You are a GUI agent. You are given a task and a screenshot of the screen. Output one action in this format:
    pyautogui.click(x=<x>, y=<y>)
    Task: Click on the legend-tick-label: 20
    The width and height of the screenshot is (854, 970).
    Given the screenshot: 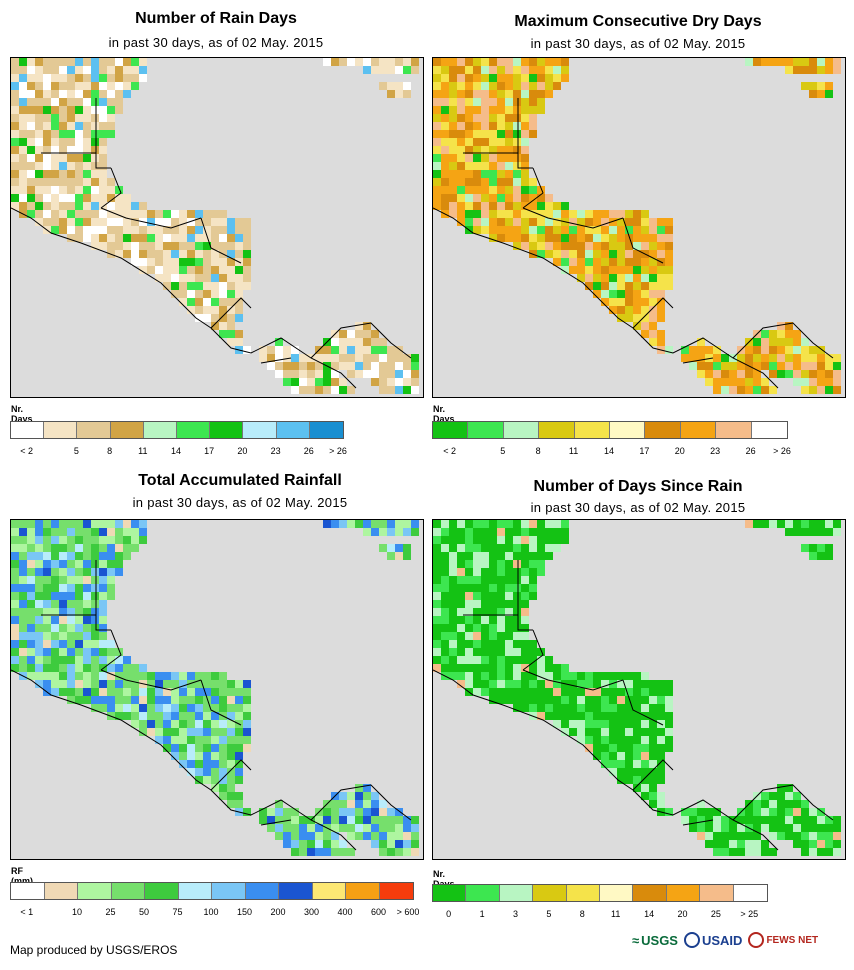 What is the action you would take?
    pyautogui.click(x=682, y=914)
    